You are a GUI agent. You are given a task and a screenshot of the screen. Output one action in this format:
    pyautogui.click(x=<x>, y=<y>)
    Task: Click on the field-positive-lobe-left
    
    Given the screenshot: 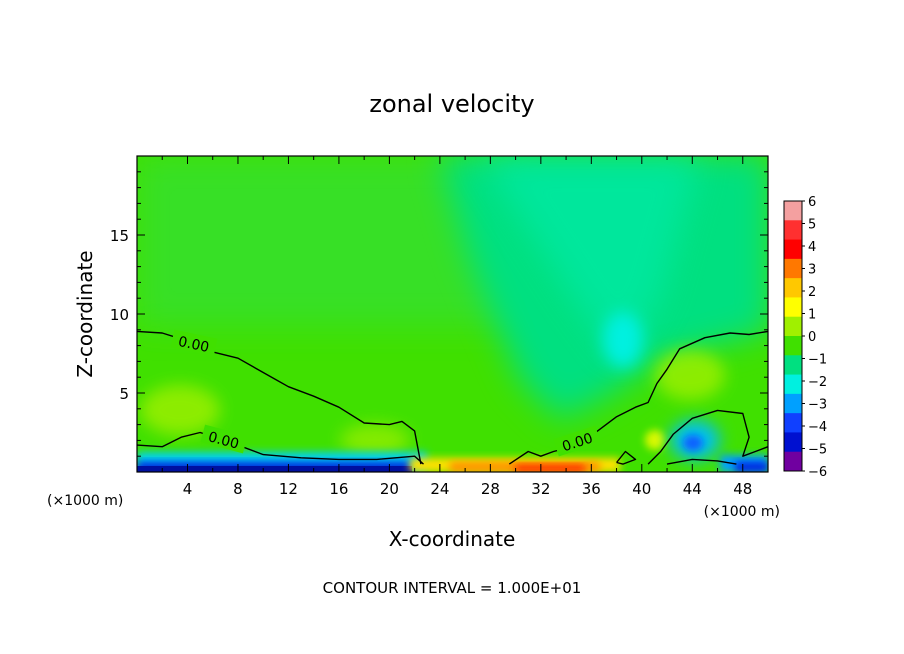 What is the action you would take?
    pyautogui.click(x=180, y=410)
    